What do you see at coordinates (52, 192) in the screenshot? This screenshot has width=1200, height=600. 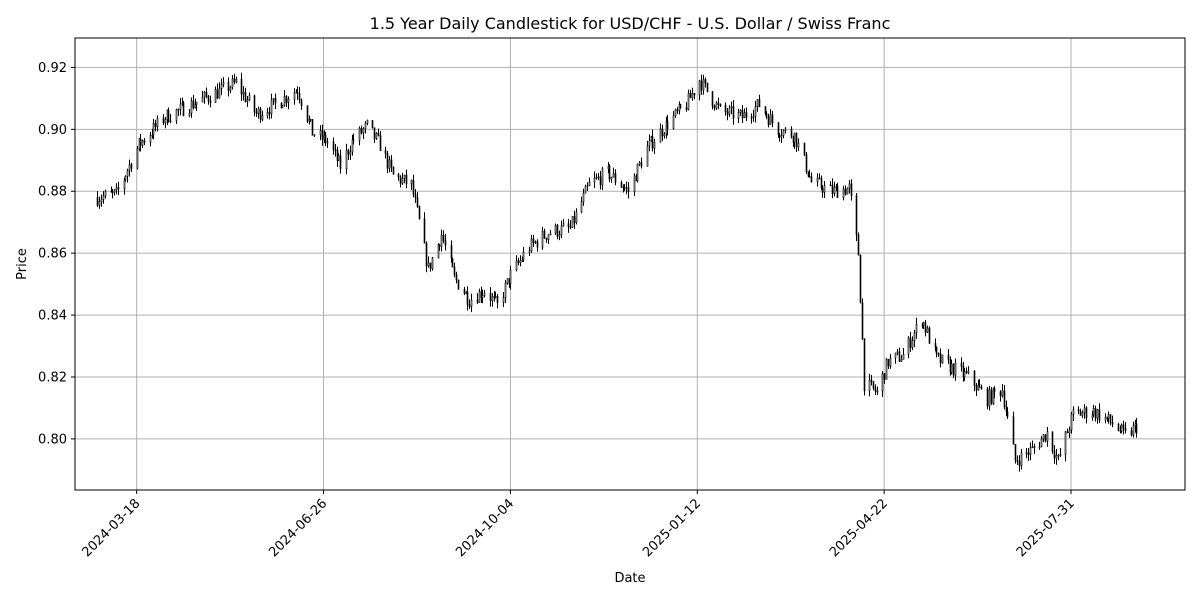 I see `y-tick-label: 0.88` at bounding box center [52, 192].